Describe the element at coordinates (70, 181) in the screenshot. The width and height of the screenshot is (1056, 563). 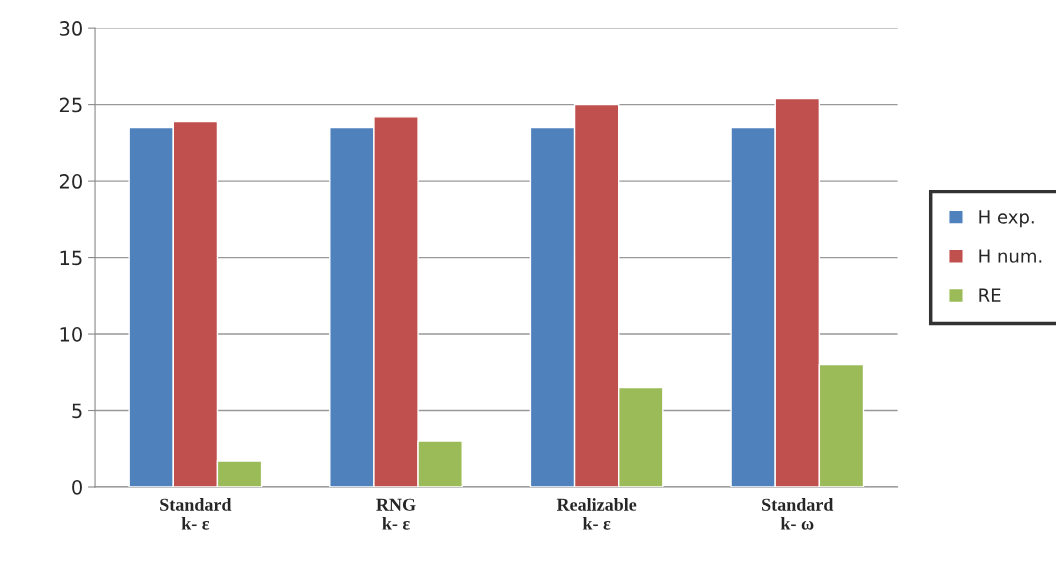
I see `y-tick-label: 20` at that location.